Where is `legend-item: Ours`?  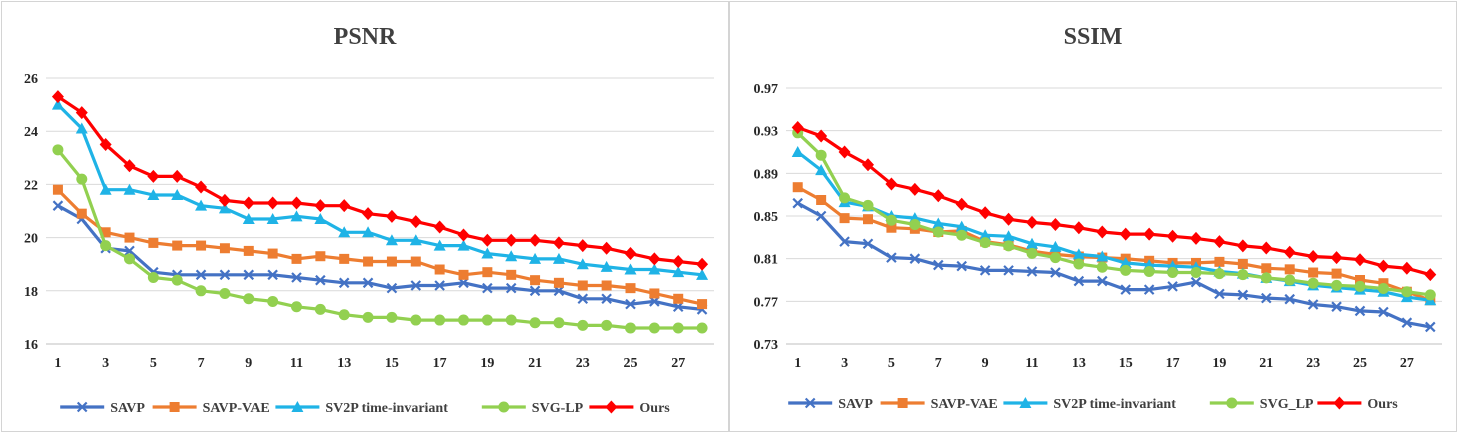
legend-item: Ours is located at coordinates (1357, 404).